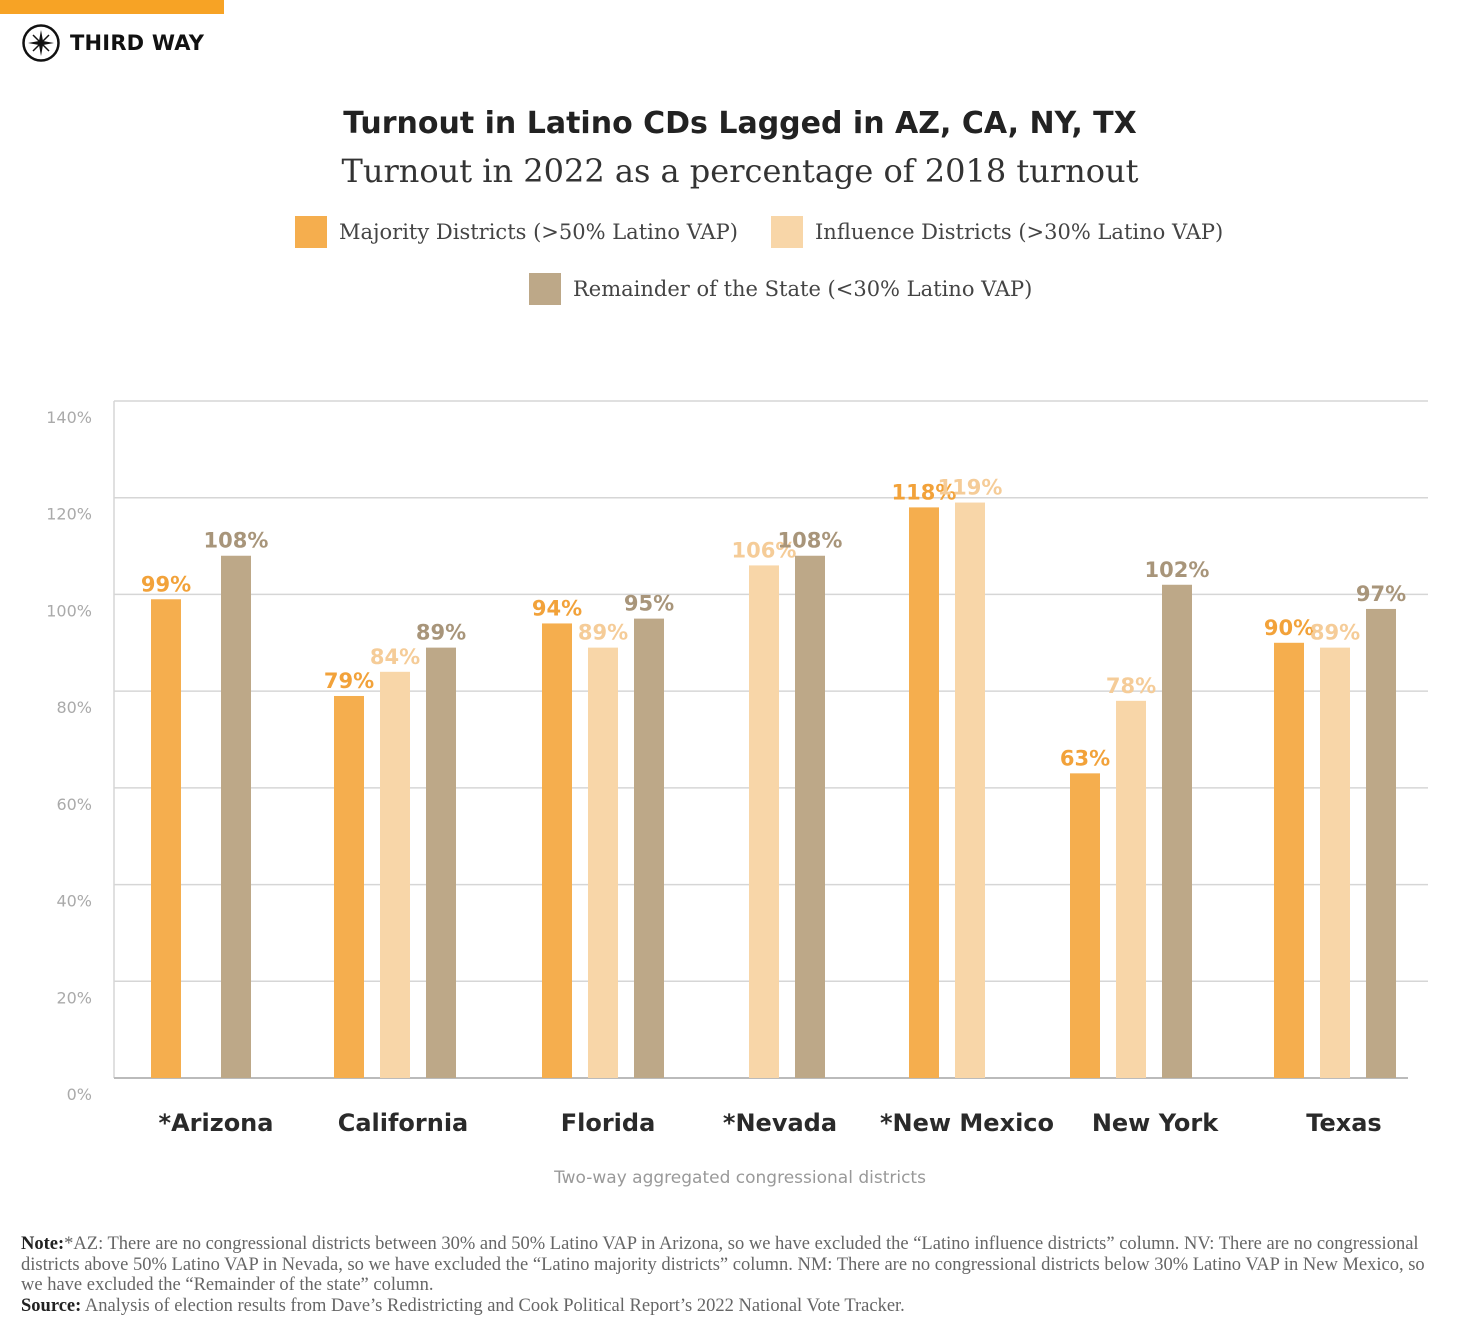  I want to click on data-label: 90%, so click(1289, 628).